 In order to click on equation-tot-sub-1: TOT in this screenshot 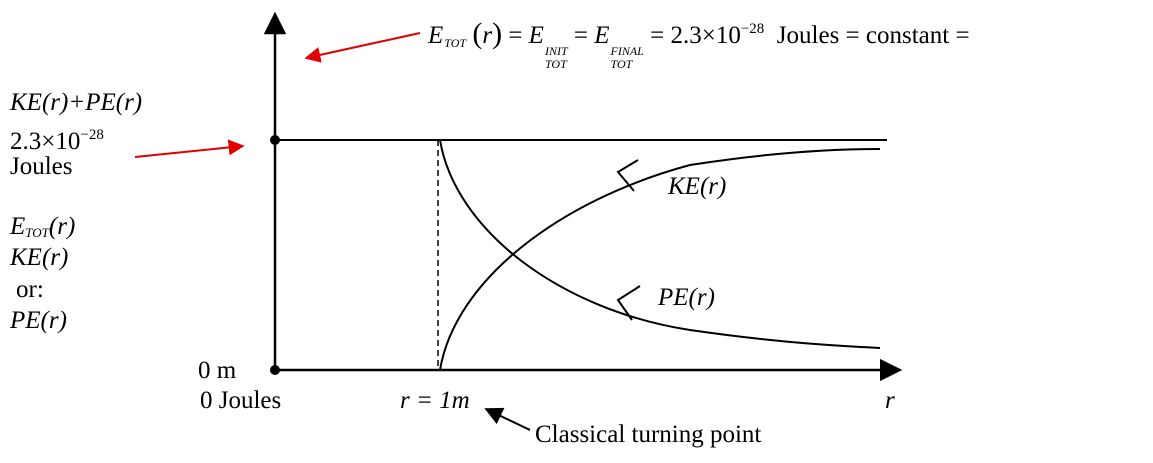, I will do `click(555, 64)`.